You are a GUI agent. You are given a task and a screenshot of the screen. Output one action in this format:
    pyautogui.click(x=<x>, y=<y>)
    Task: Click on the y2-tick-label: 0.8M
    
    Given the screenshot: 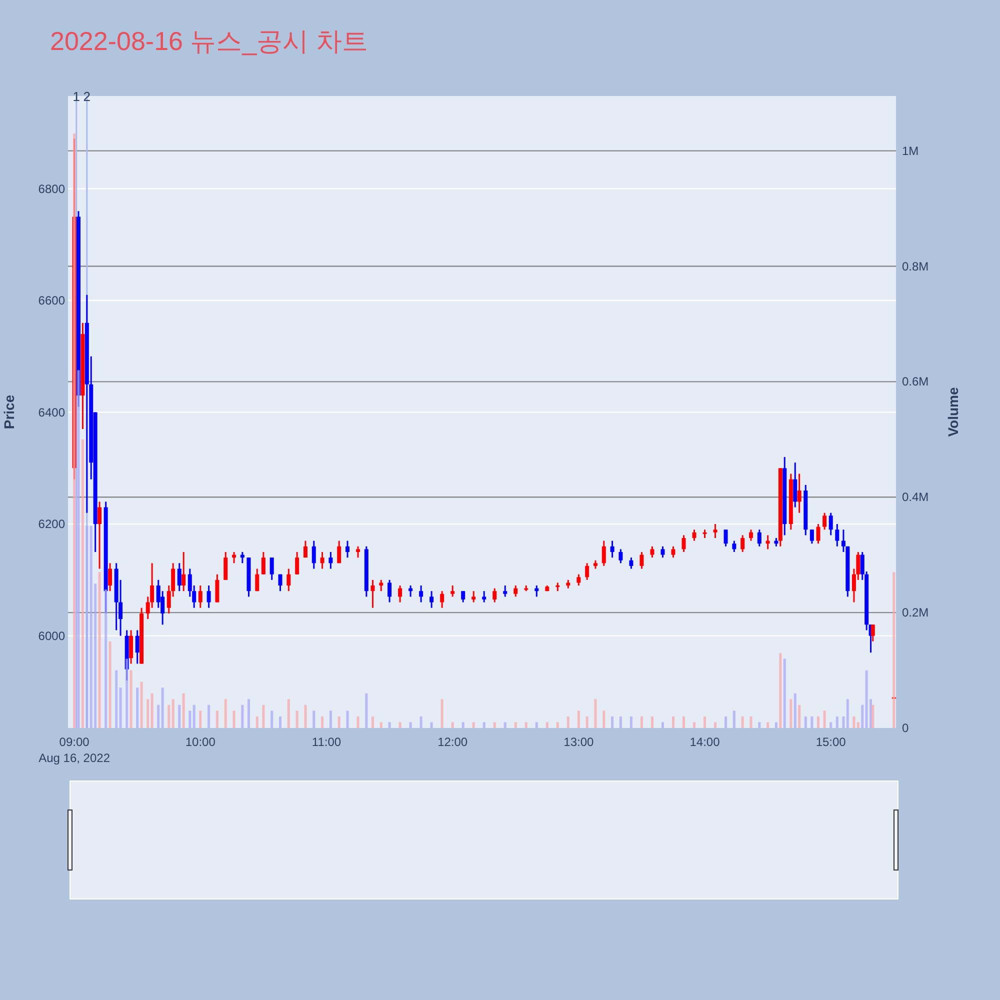 What is the action you would take?
    pyautogui.click(x=915, y=266)
    